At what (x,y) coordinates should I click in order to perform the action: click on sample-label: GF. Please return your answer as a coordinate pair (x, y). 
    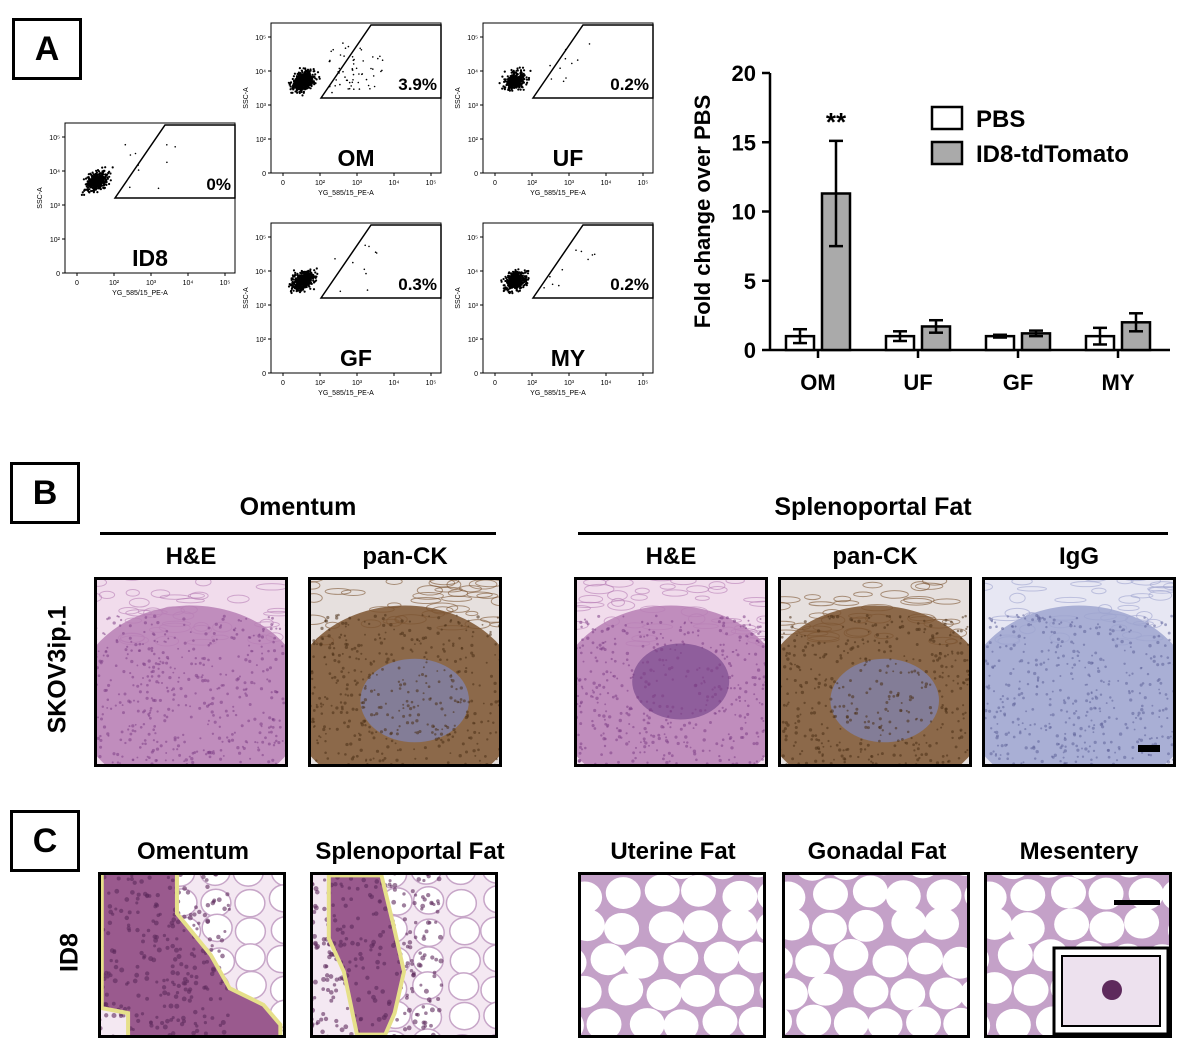
    Looking at the image, I should click on (356, 358).